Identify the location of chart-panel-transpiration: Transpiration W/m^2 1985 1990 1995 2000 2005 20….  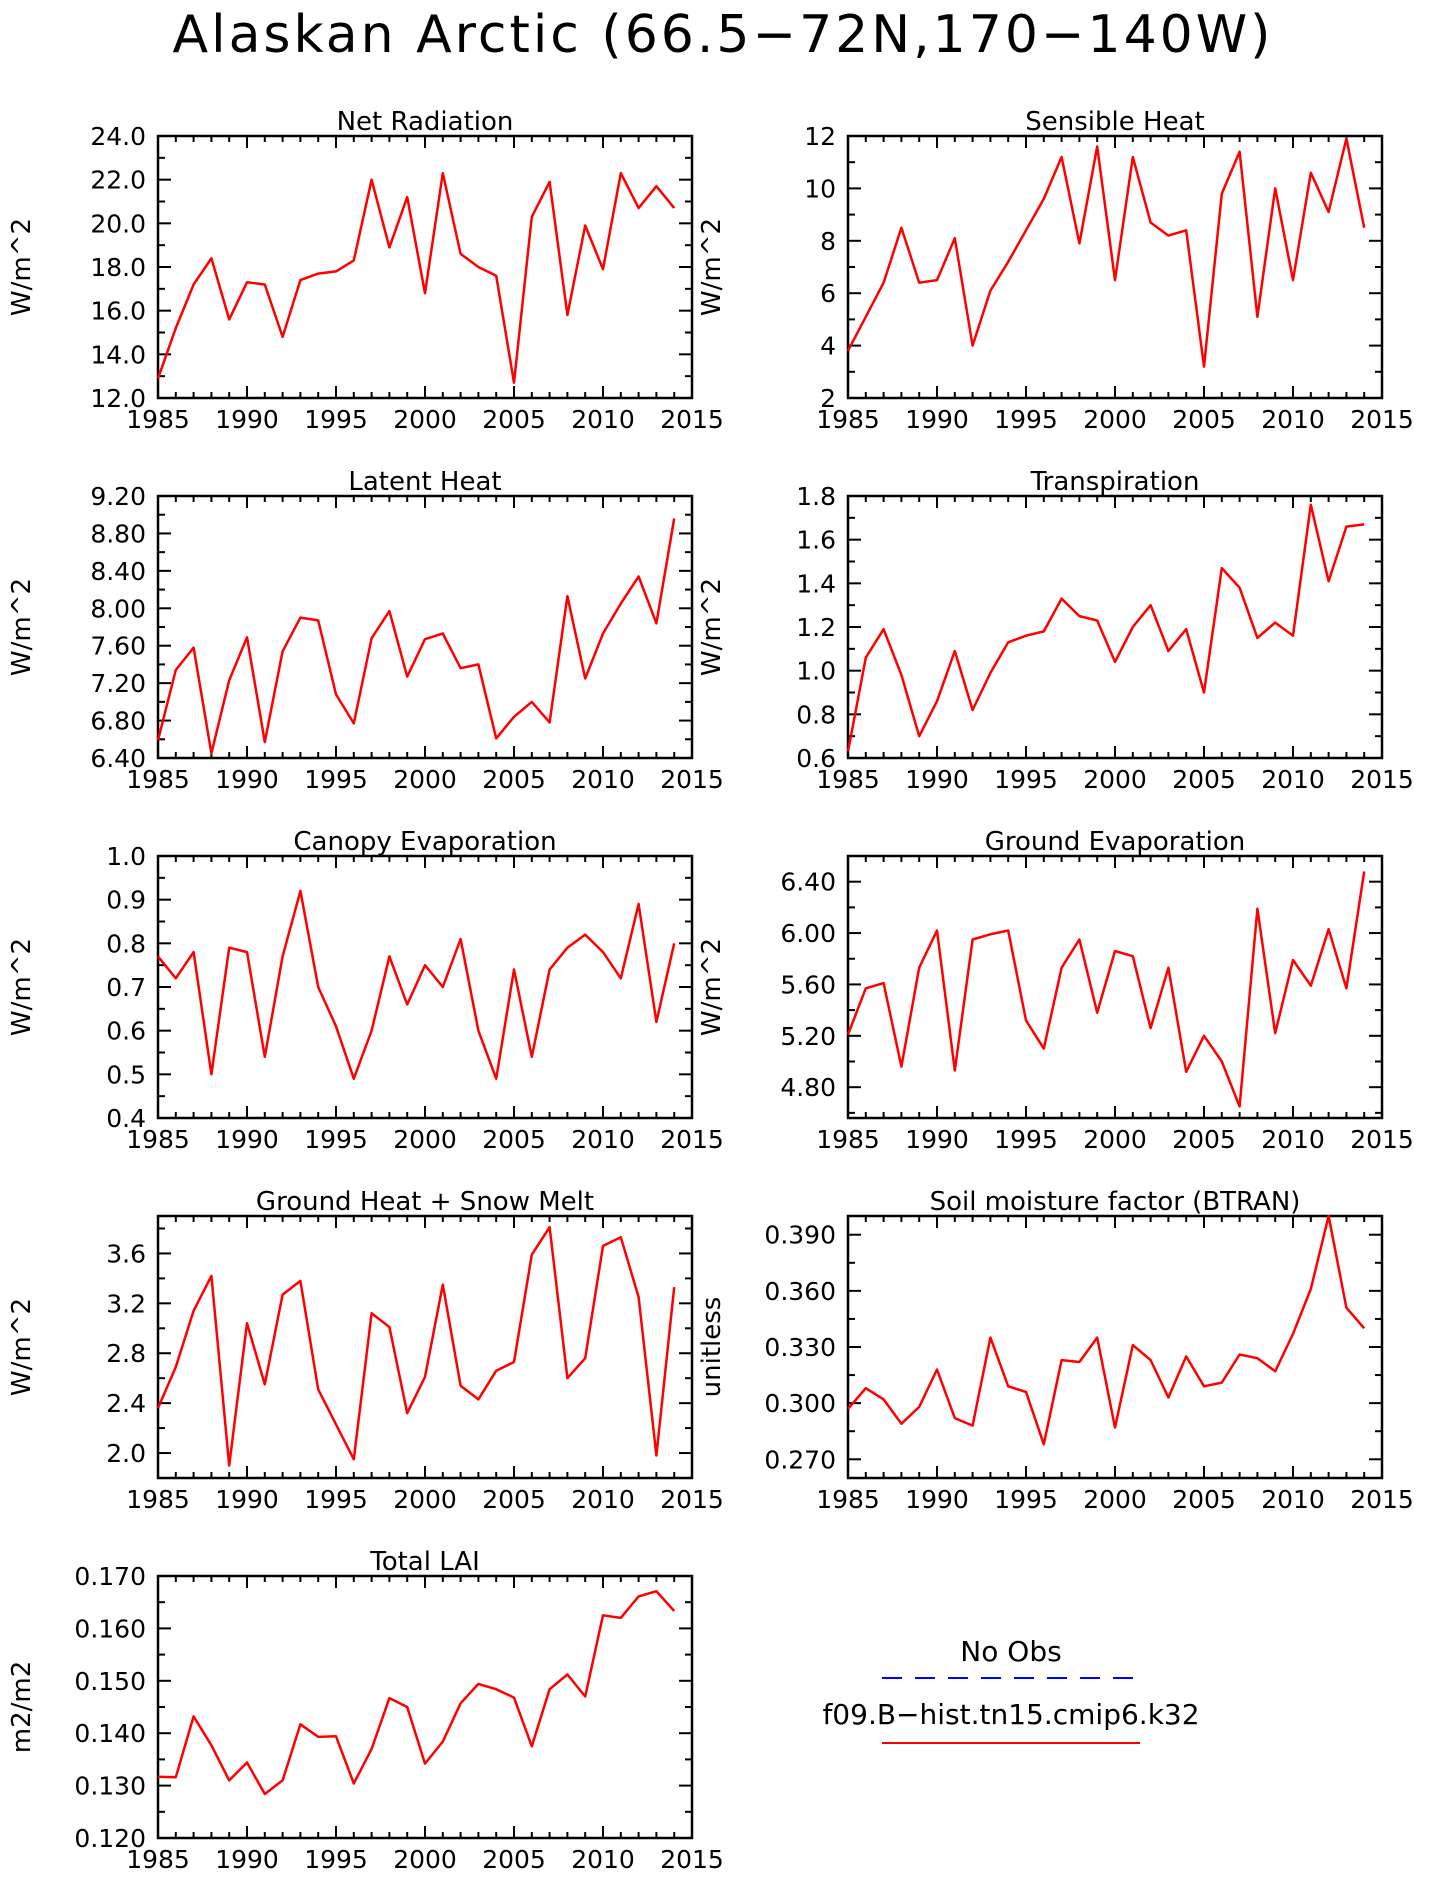
(1055, 630).